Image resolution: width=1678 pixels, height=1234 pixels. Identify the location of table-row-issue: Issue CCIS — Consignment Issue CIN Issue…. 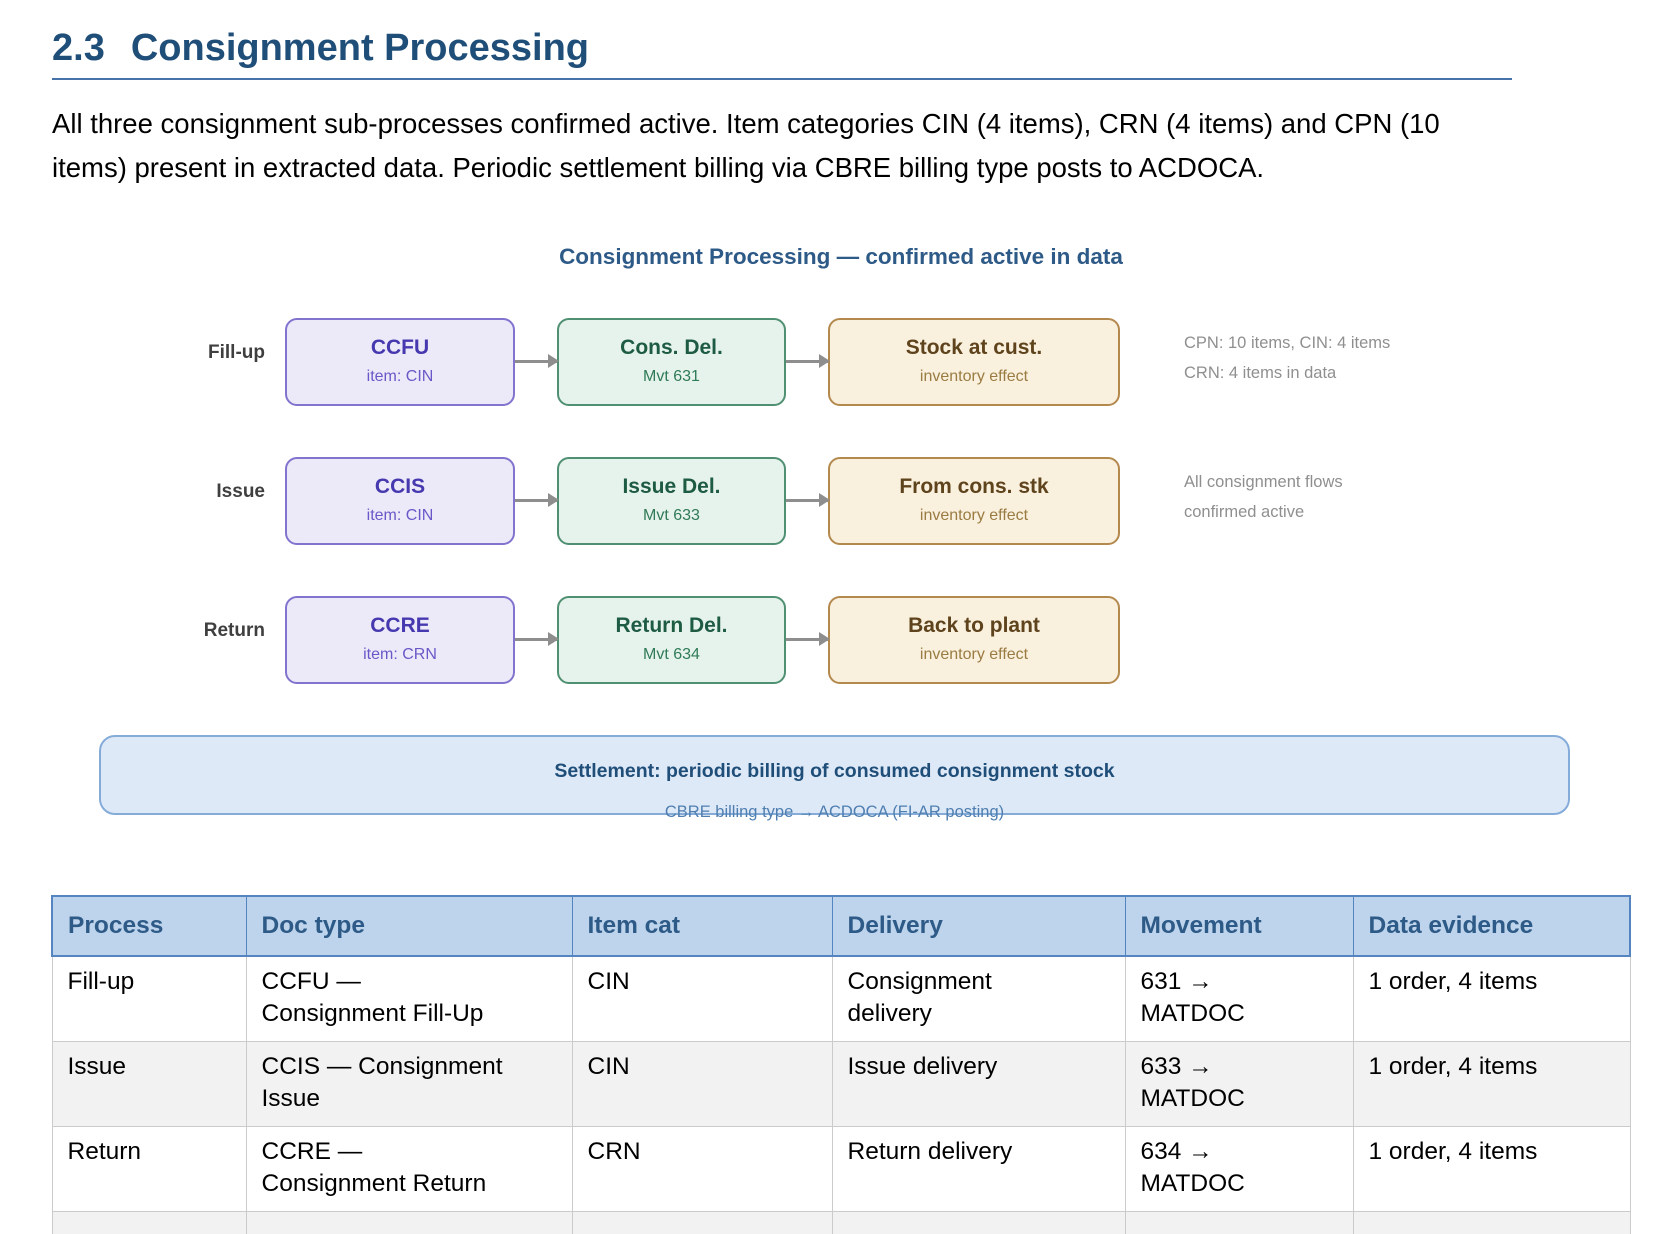
(841, 1084).